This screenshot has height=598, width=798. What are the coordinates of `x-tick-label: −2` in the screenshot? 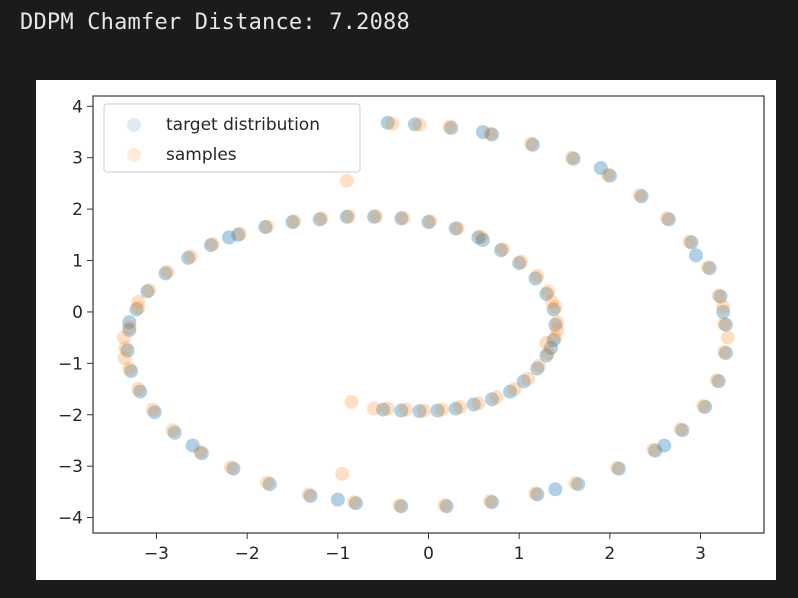 It's located at (247, 554).